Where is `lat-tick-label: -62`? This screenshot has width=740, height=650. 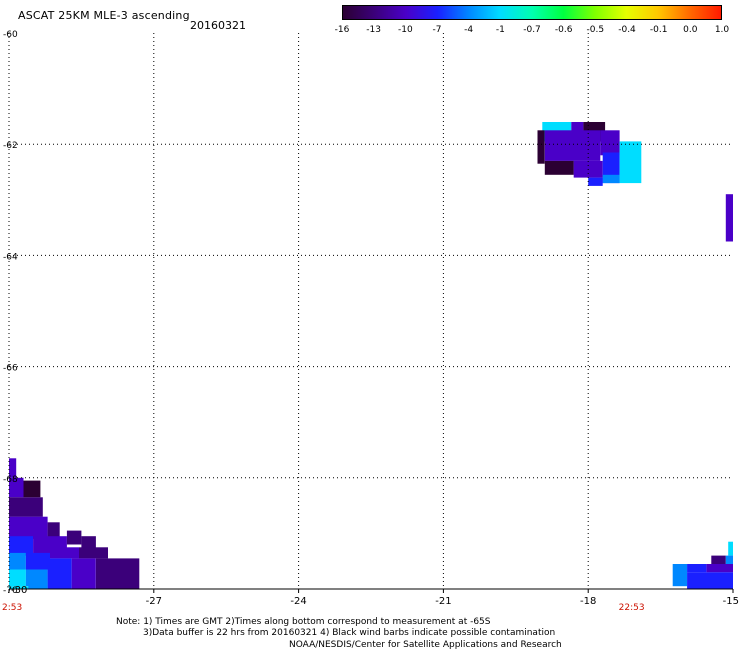
lat-tick-label: -62 is located at coordinates (10, 146).